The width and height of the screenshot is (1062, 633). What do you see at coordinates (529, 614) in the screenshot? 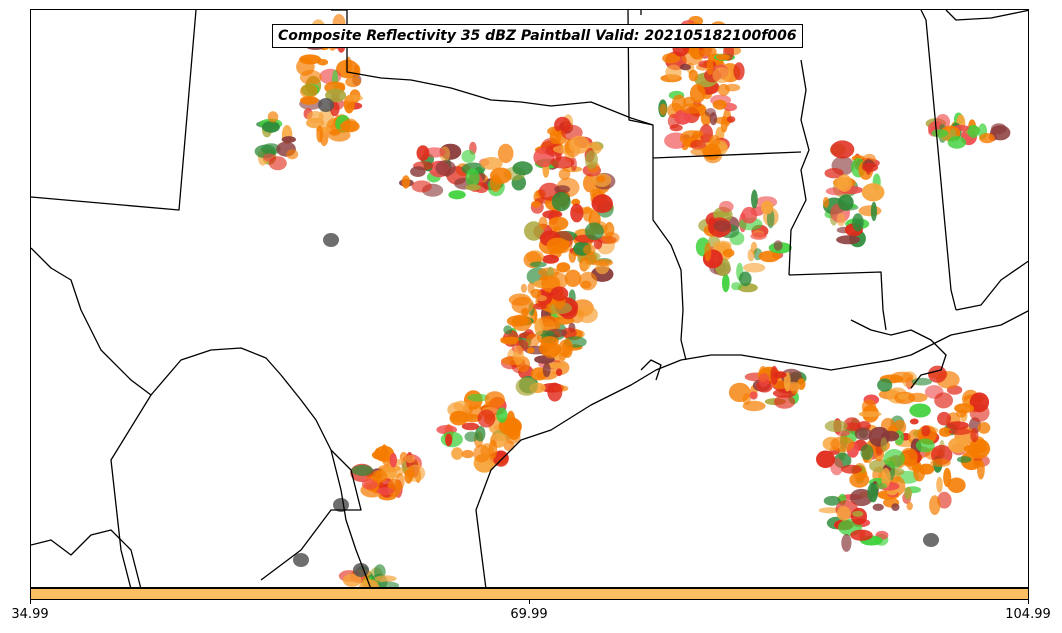
I see `colorbar-label-middle: 69.99` at bounding box center [529, 614].